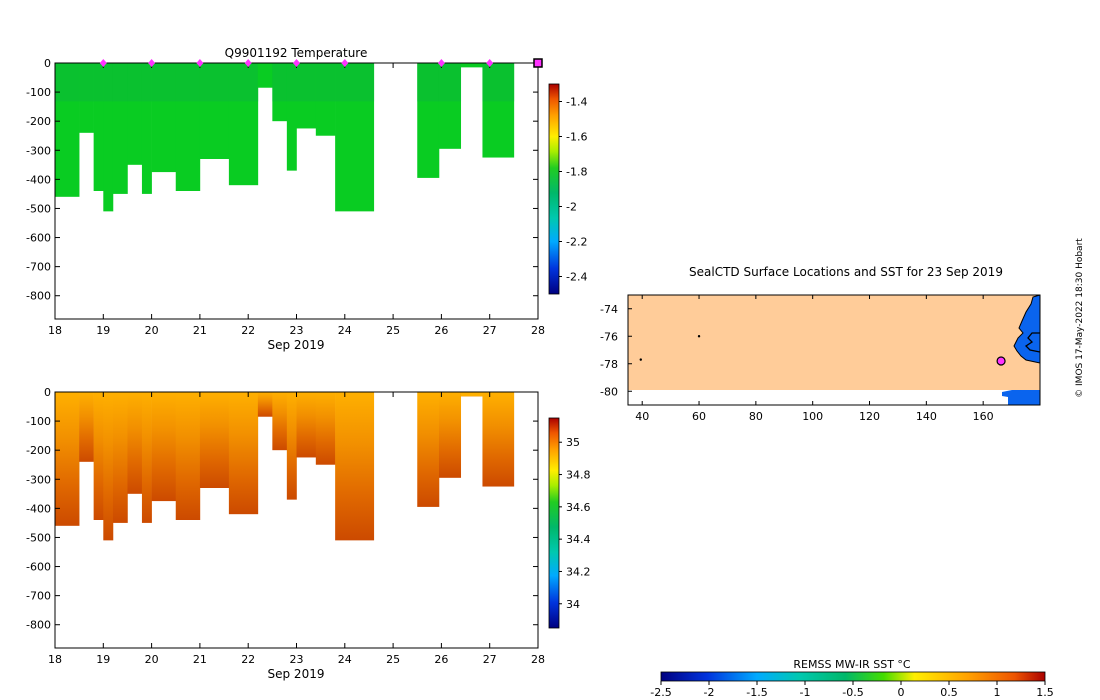 The image size is (1100, 700). What do you see at coordinates (38, 567) in the screenshot?
I see `salinity-y-tick-label: -600` at bounding box center [38, 567].